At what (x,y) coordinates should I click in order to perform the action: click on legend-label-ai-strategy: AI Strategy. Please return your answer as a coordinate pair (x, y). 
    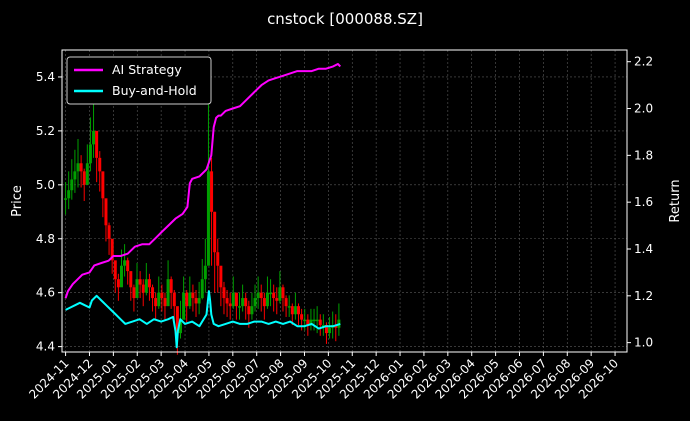
    Looking at the image, I should click on (147, 69).